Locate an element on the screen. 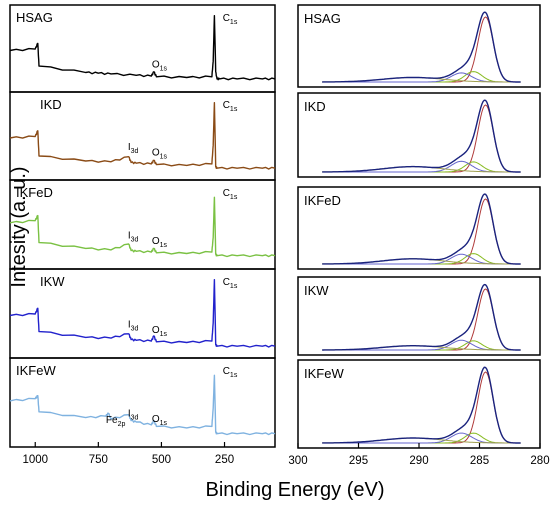 This screenshot has width=550, height=506. survey-series-hsag is located at coordinates (142, 48).